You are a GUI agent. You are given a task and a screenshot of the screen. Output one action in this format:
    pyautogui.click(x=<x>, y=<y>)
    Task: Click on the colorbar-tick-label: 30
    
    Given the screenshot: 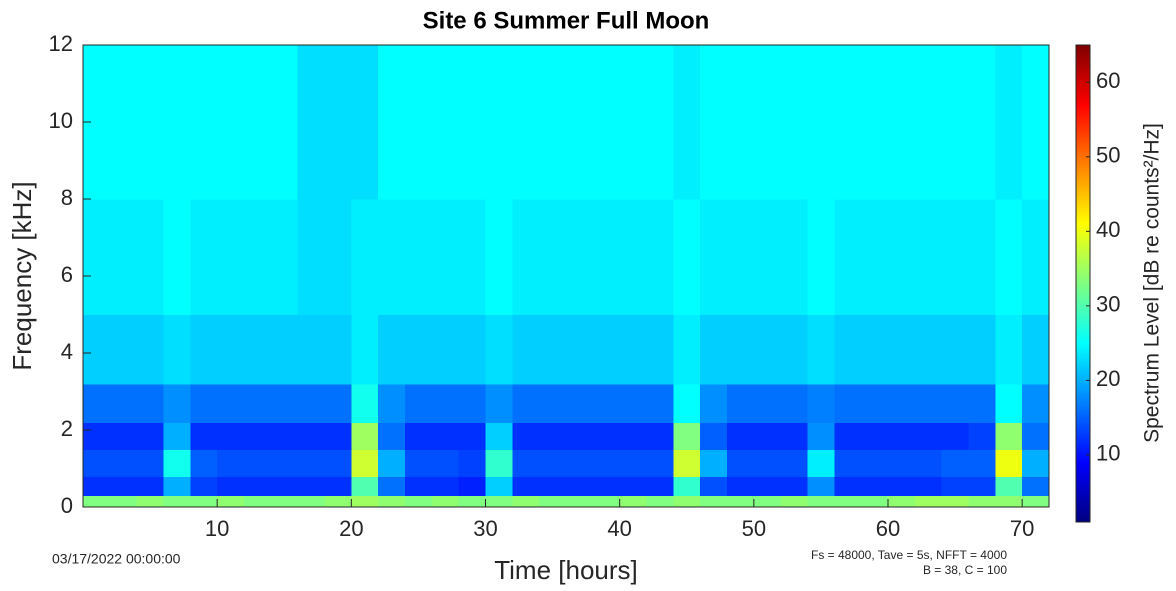 What is the action you would take?
    pyautogui.click(x=1108, y=304)
    